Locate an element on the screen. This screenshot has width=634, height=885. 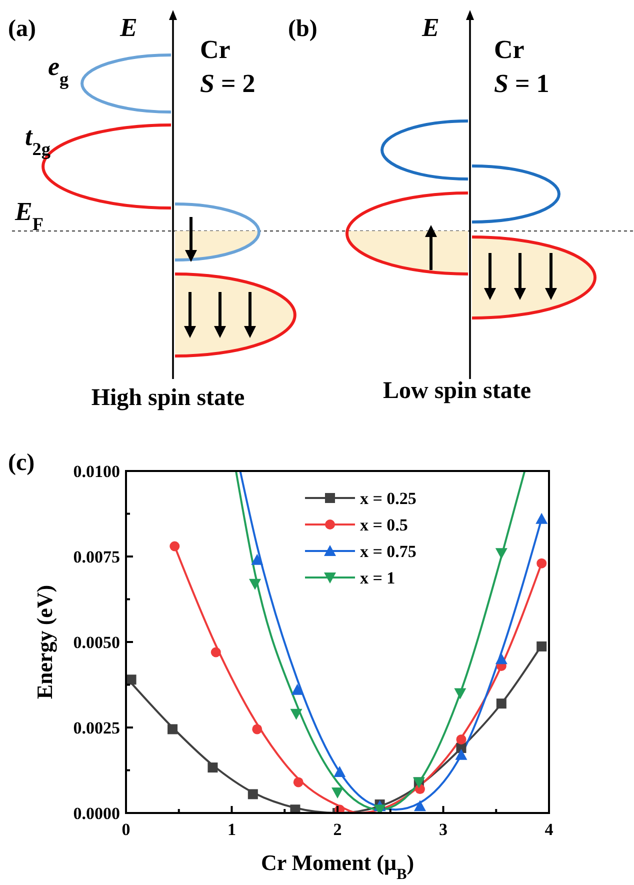
y-tick-label: 0.0075 is located at coordinates (96, 557).